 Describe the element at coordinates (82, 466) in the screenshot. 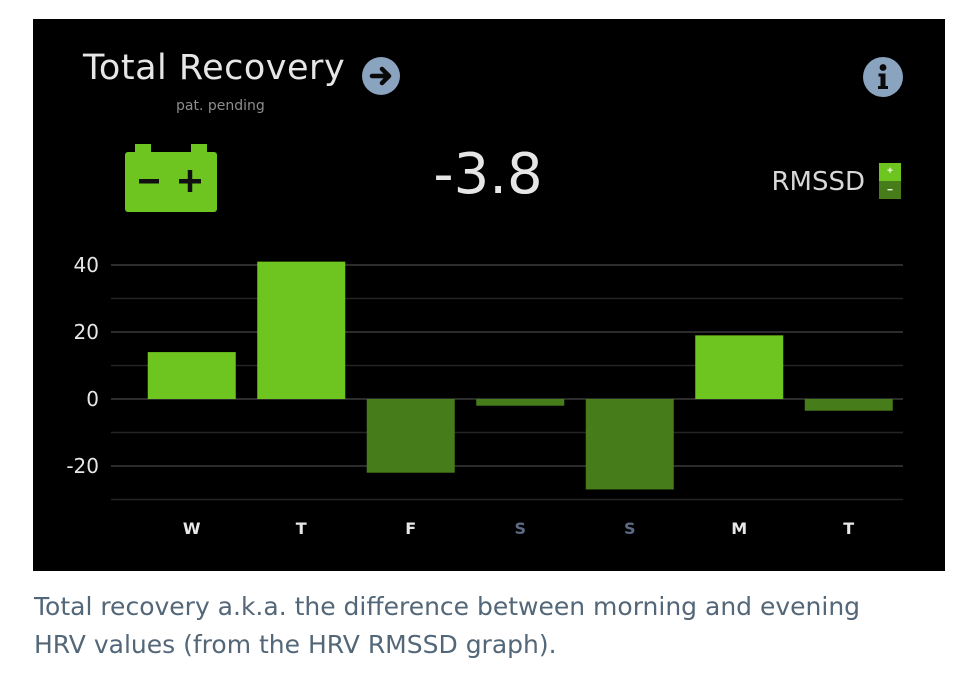

I see `y-tick-label: -20` at that location.